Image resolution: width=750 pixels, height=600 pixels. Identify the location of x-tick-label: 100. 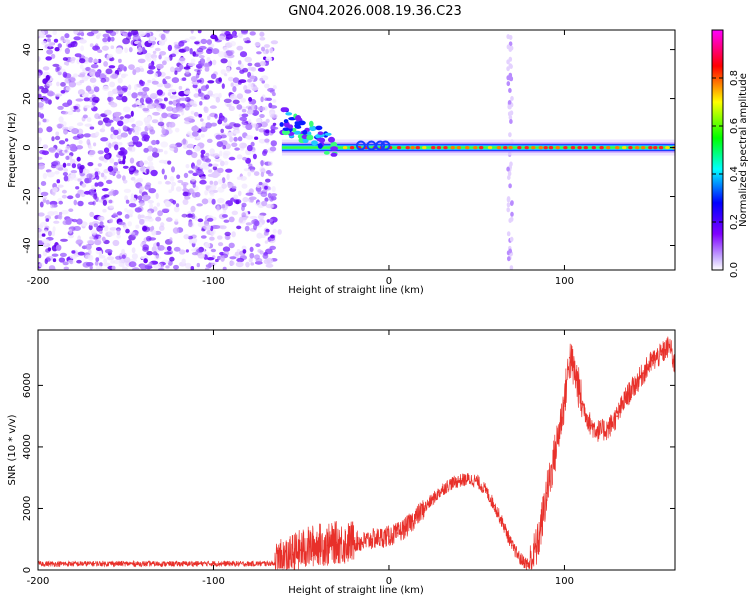
(564, 581).